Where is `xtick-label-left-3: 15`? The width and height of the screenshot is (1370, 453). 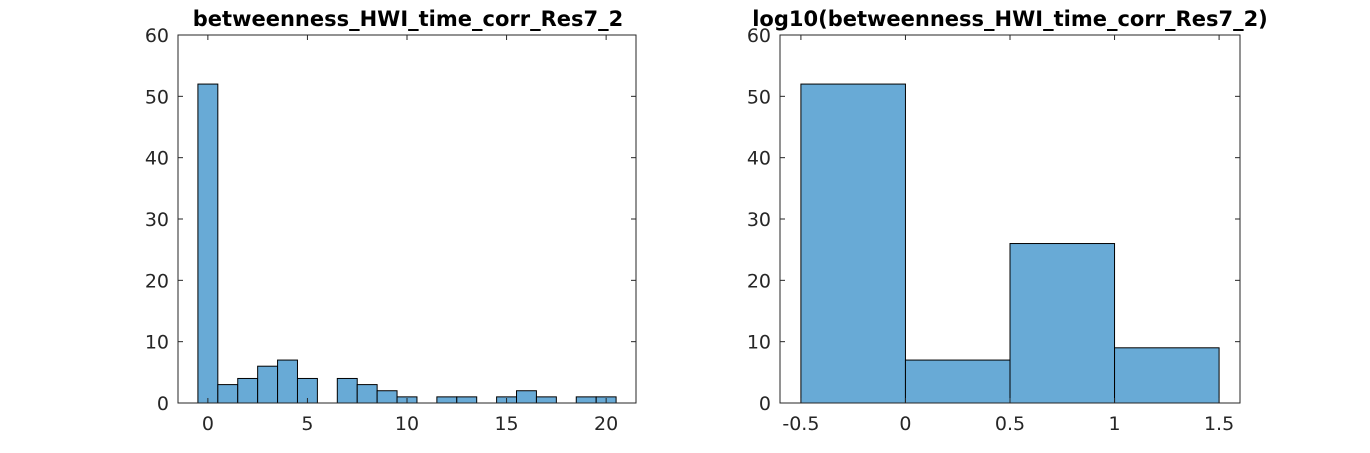
xtick-label-left-3: 15 is located at coordinates (506, 424).